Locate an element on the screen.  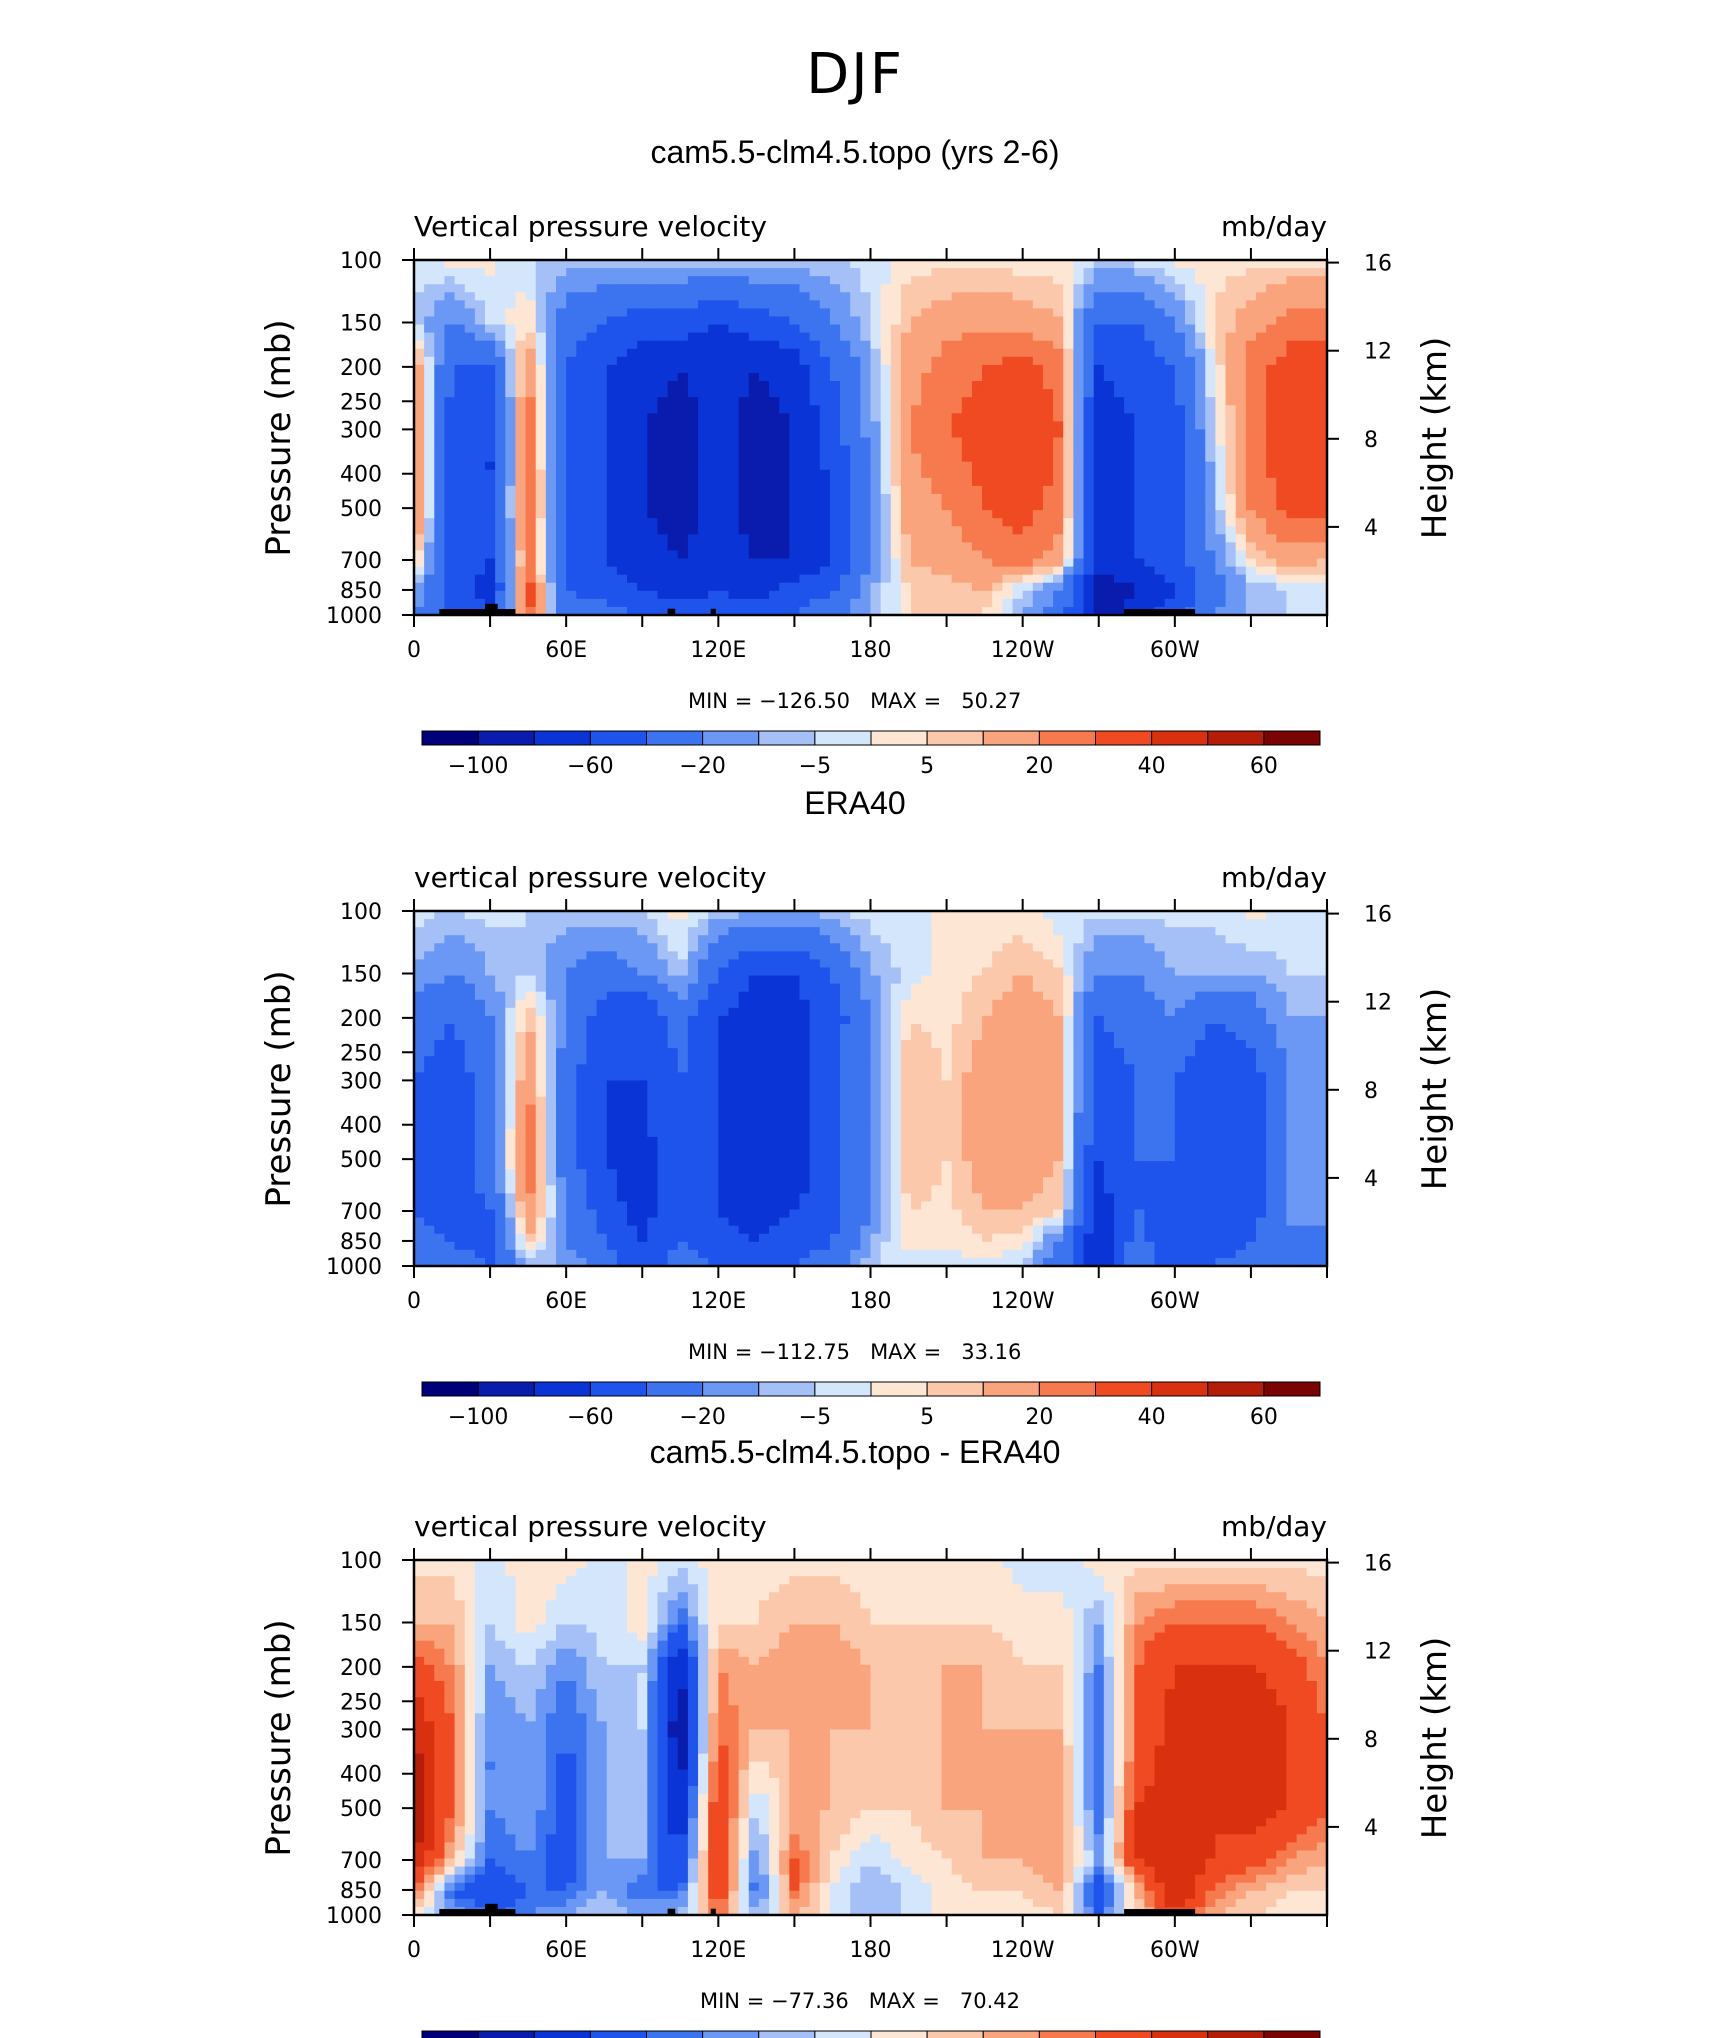
pressure-tick-label: 500 is located at coordinates (361, 509).